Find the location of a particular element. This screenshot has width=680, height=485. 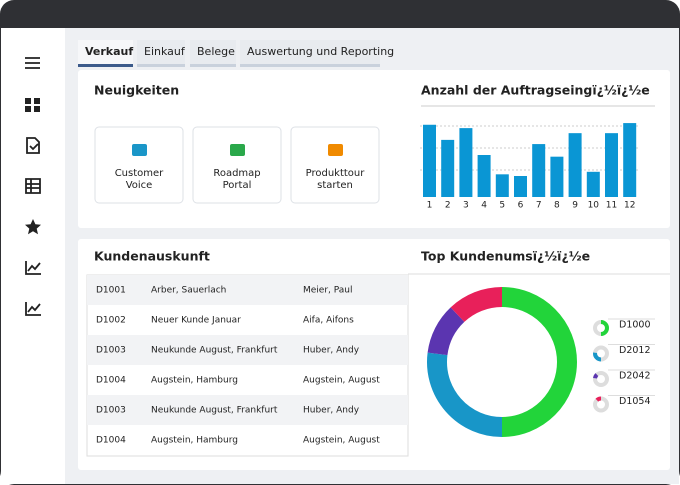

x-tick-label: 8 is located at coordinates (557, 206).